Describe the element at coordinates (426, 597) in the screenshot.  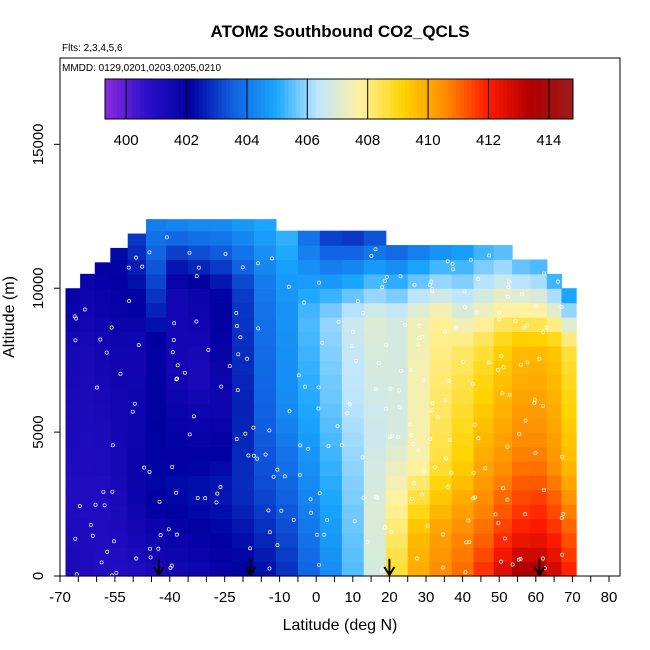
I see `x-tick-label: 30` at that location.